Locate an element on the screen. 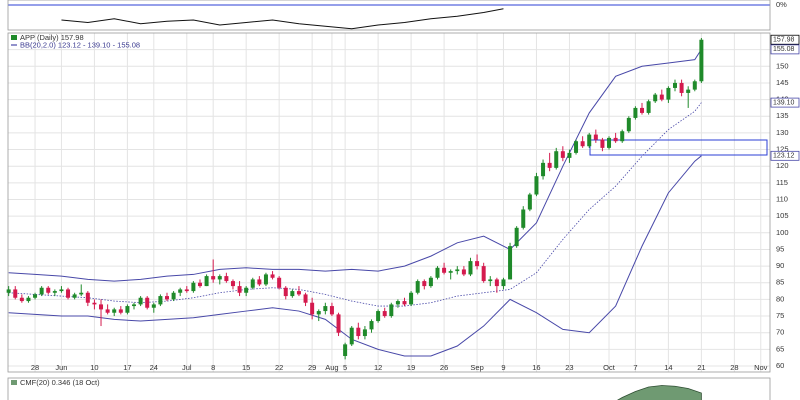 Image resolution: width=800 pixels, height=400 pixels. x-tick-label: 24 is located at coordinates (154, 367).